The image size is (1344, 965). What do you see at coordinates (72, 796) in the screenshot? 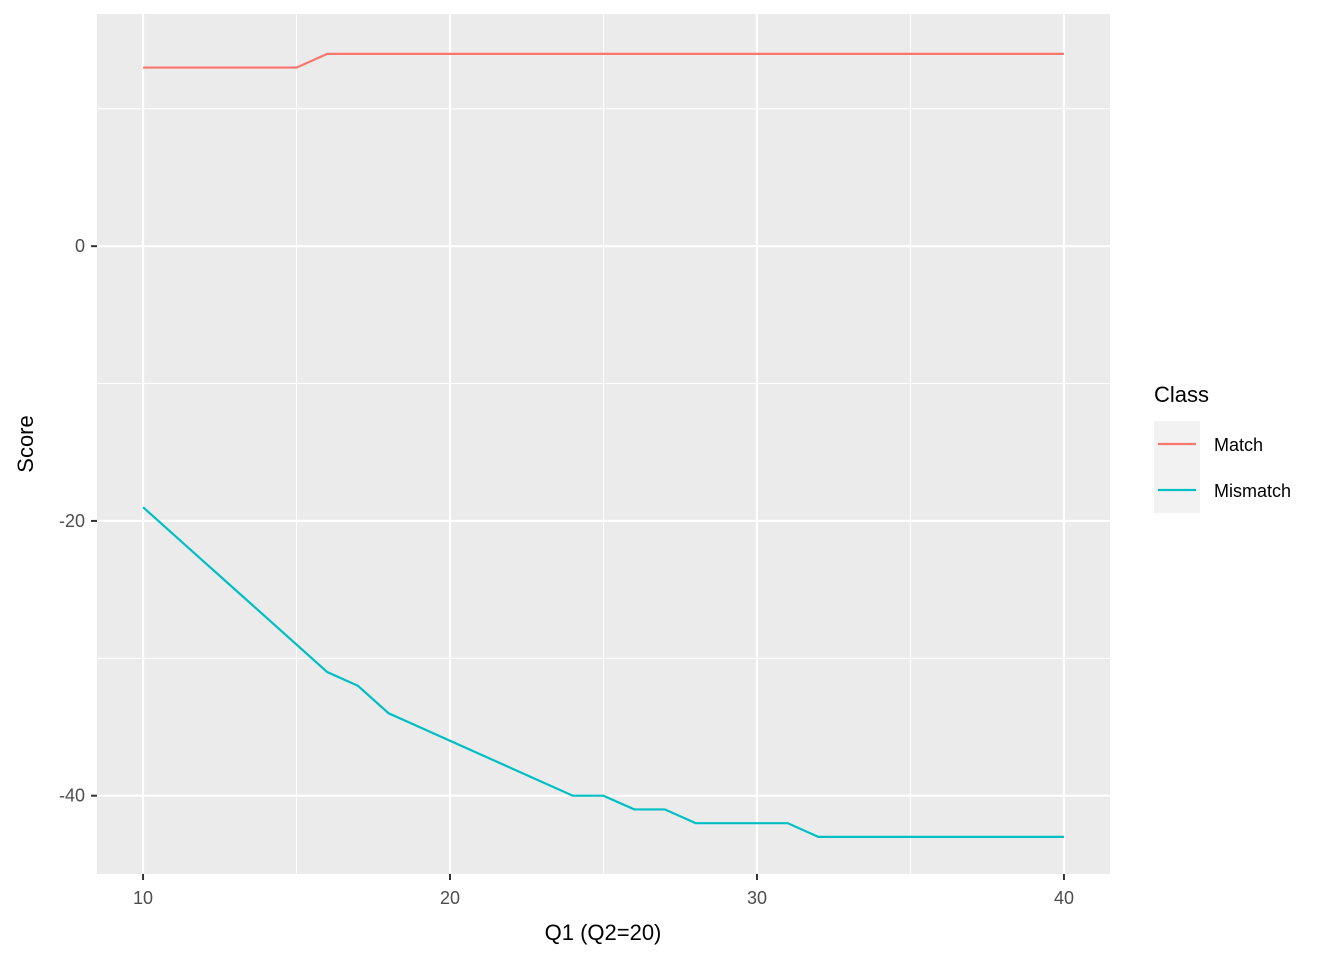
I see `y-tick-label: -40` at bounding box center [72, 796].